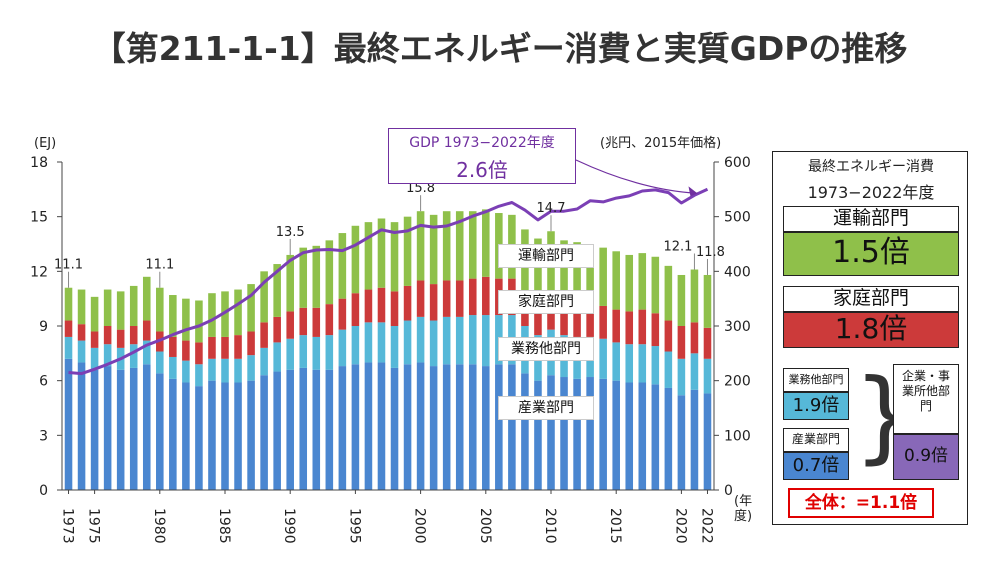  What do you see at coordinates (446, 298) in the screenshot?
I see `bar-segment-3-2002` at bounding box center [446, 298].